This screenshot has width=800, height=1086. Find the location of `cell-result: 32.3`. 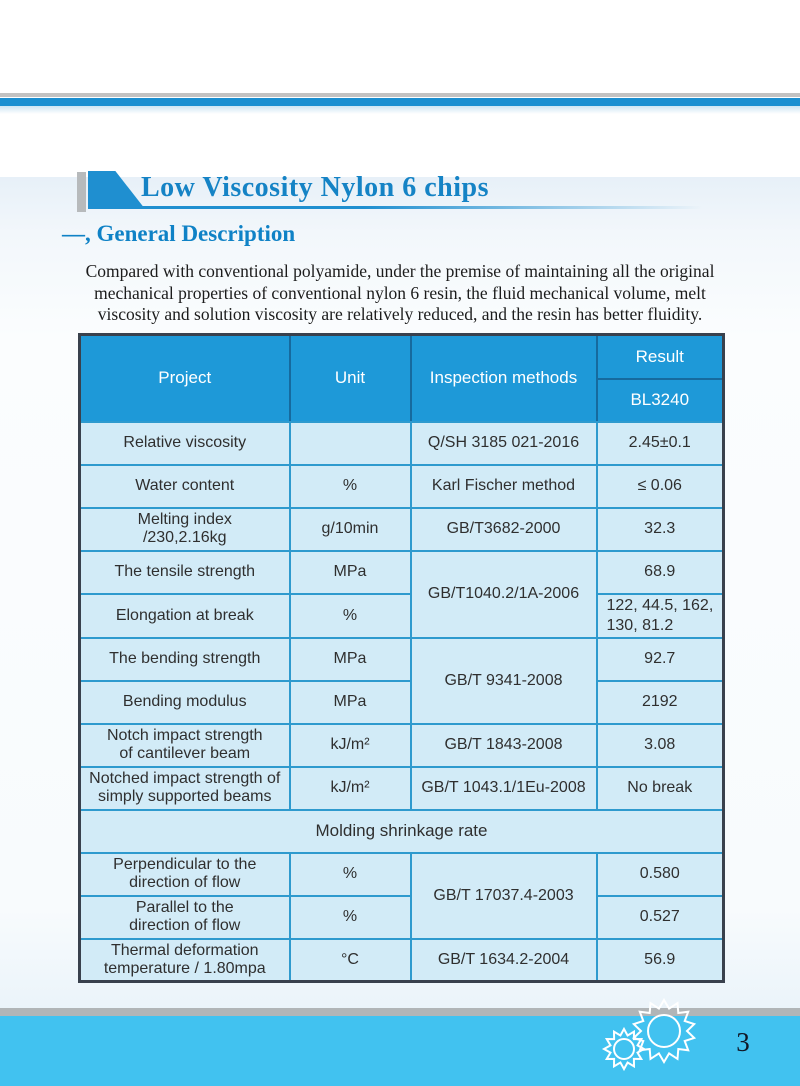

cell-result: 32.3 is located at coordinates (660, 529).